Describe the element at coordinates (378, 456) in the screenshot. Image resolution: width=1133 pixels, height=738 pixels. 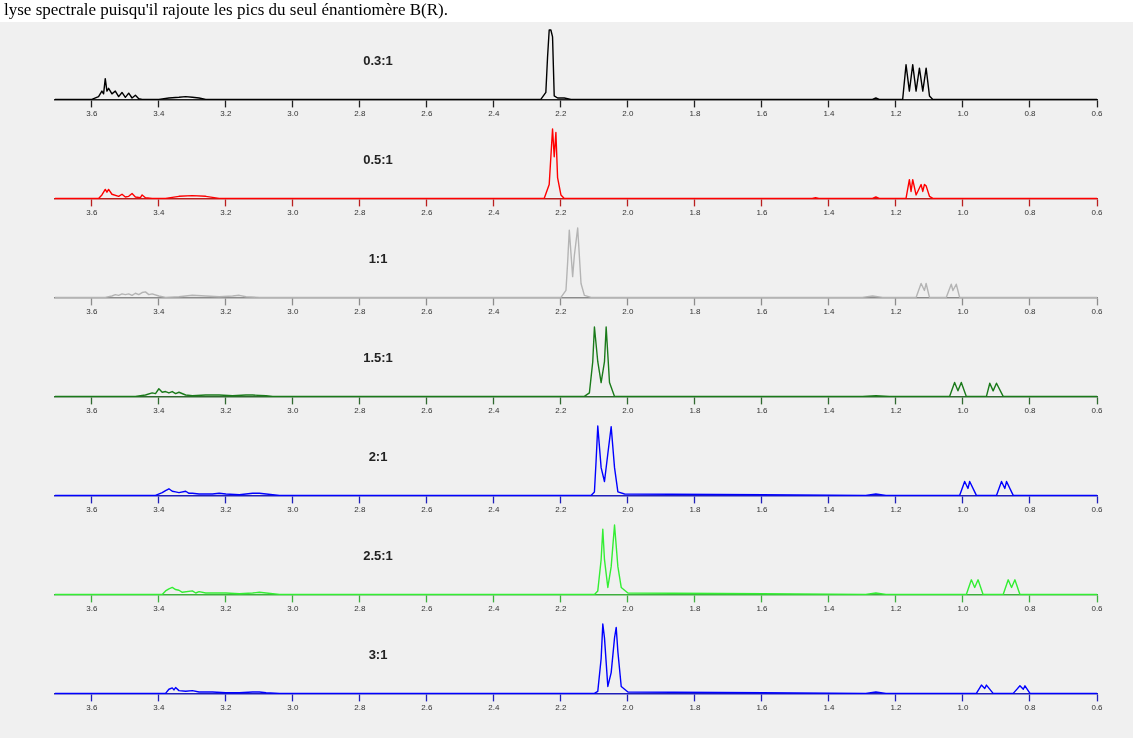
I see `text: 2:1` at that location.